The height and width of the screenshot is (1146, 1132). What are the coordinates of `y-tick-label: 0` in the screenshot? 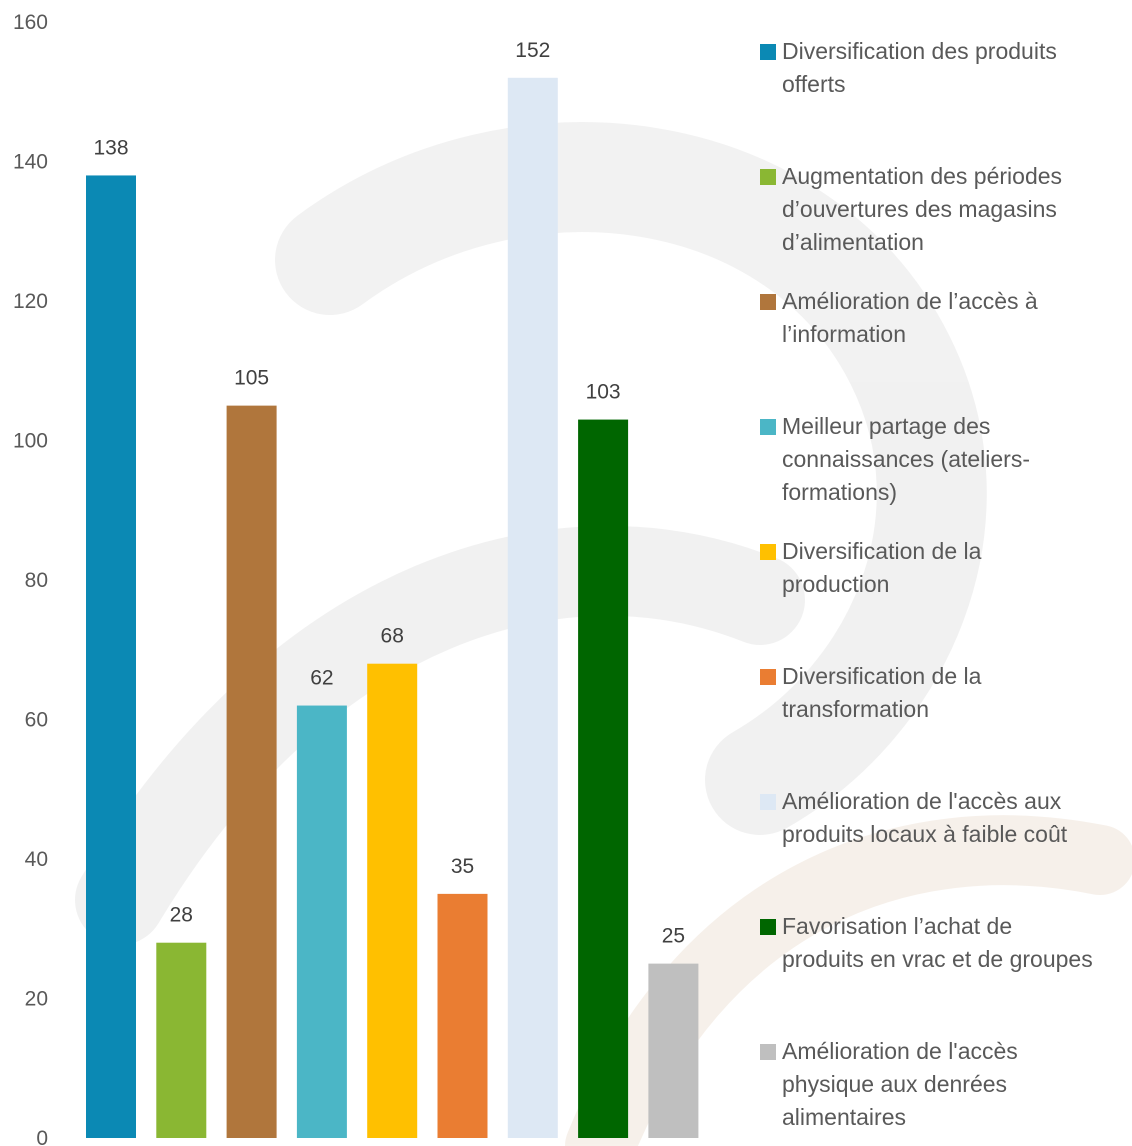 It's located at (42, 1136).